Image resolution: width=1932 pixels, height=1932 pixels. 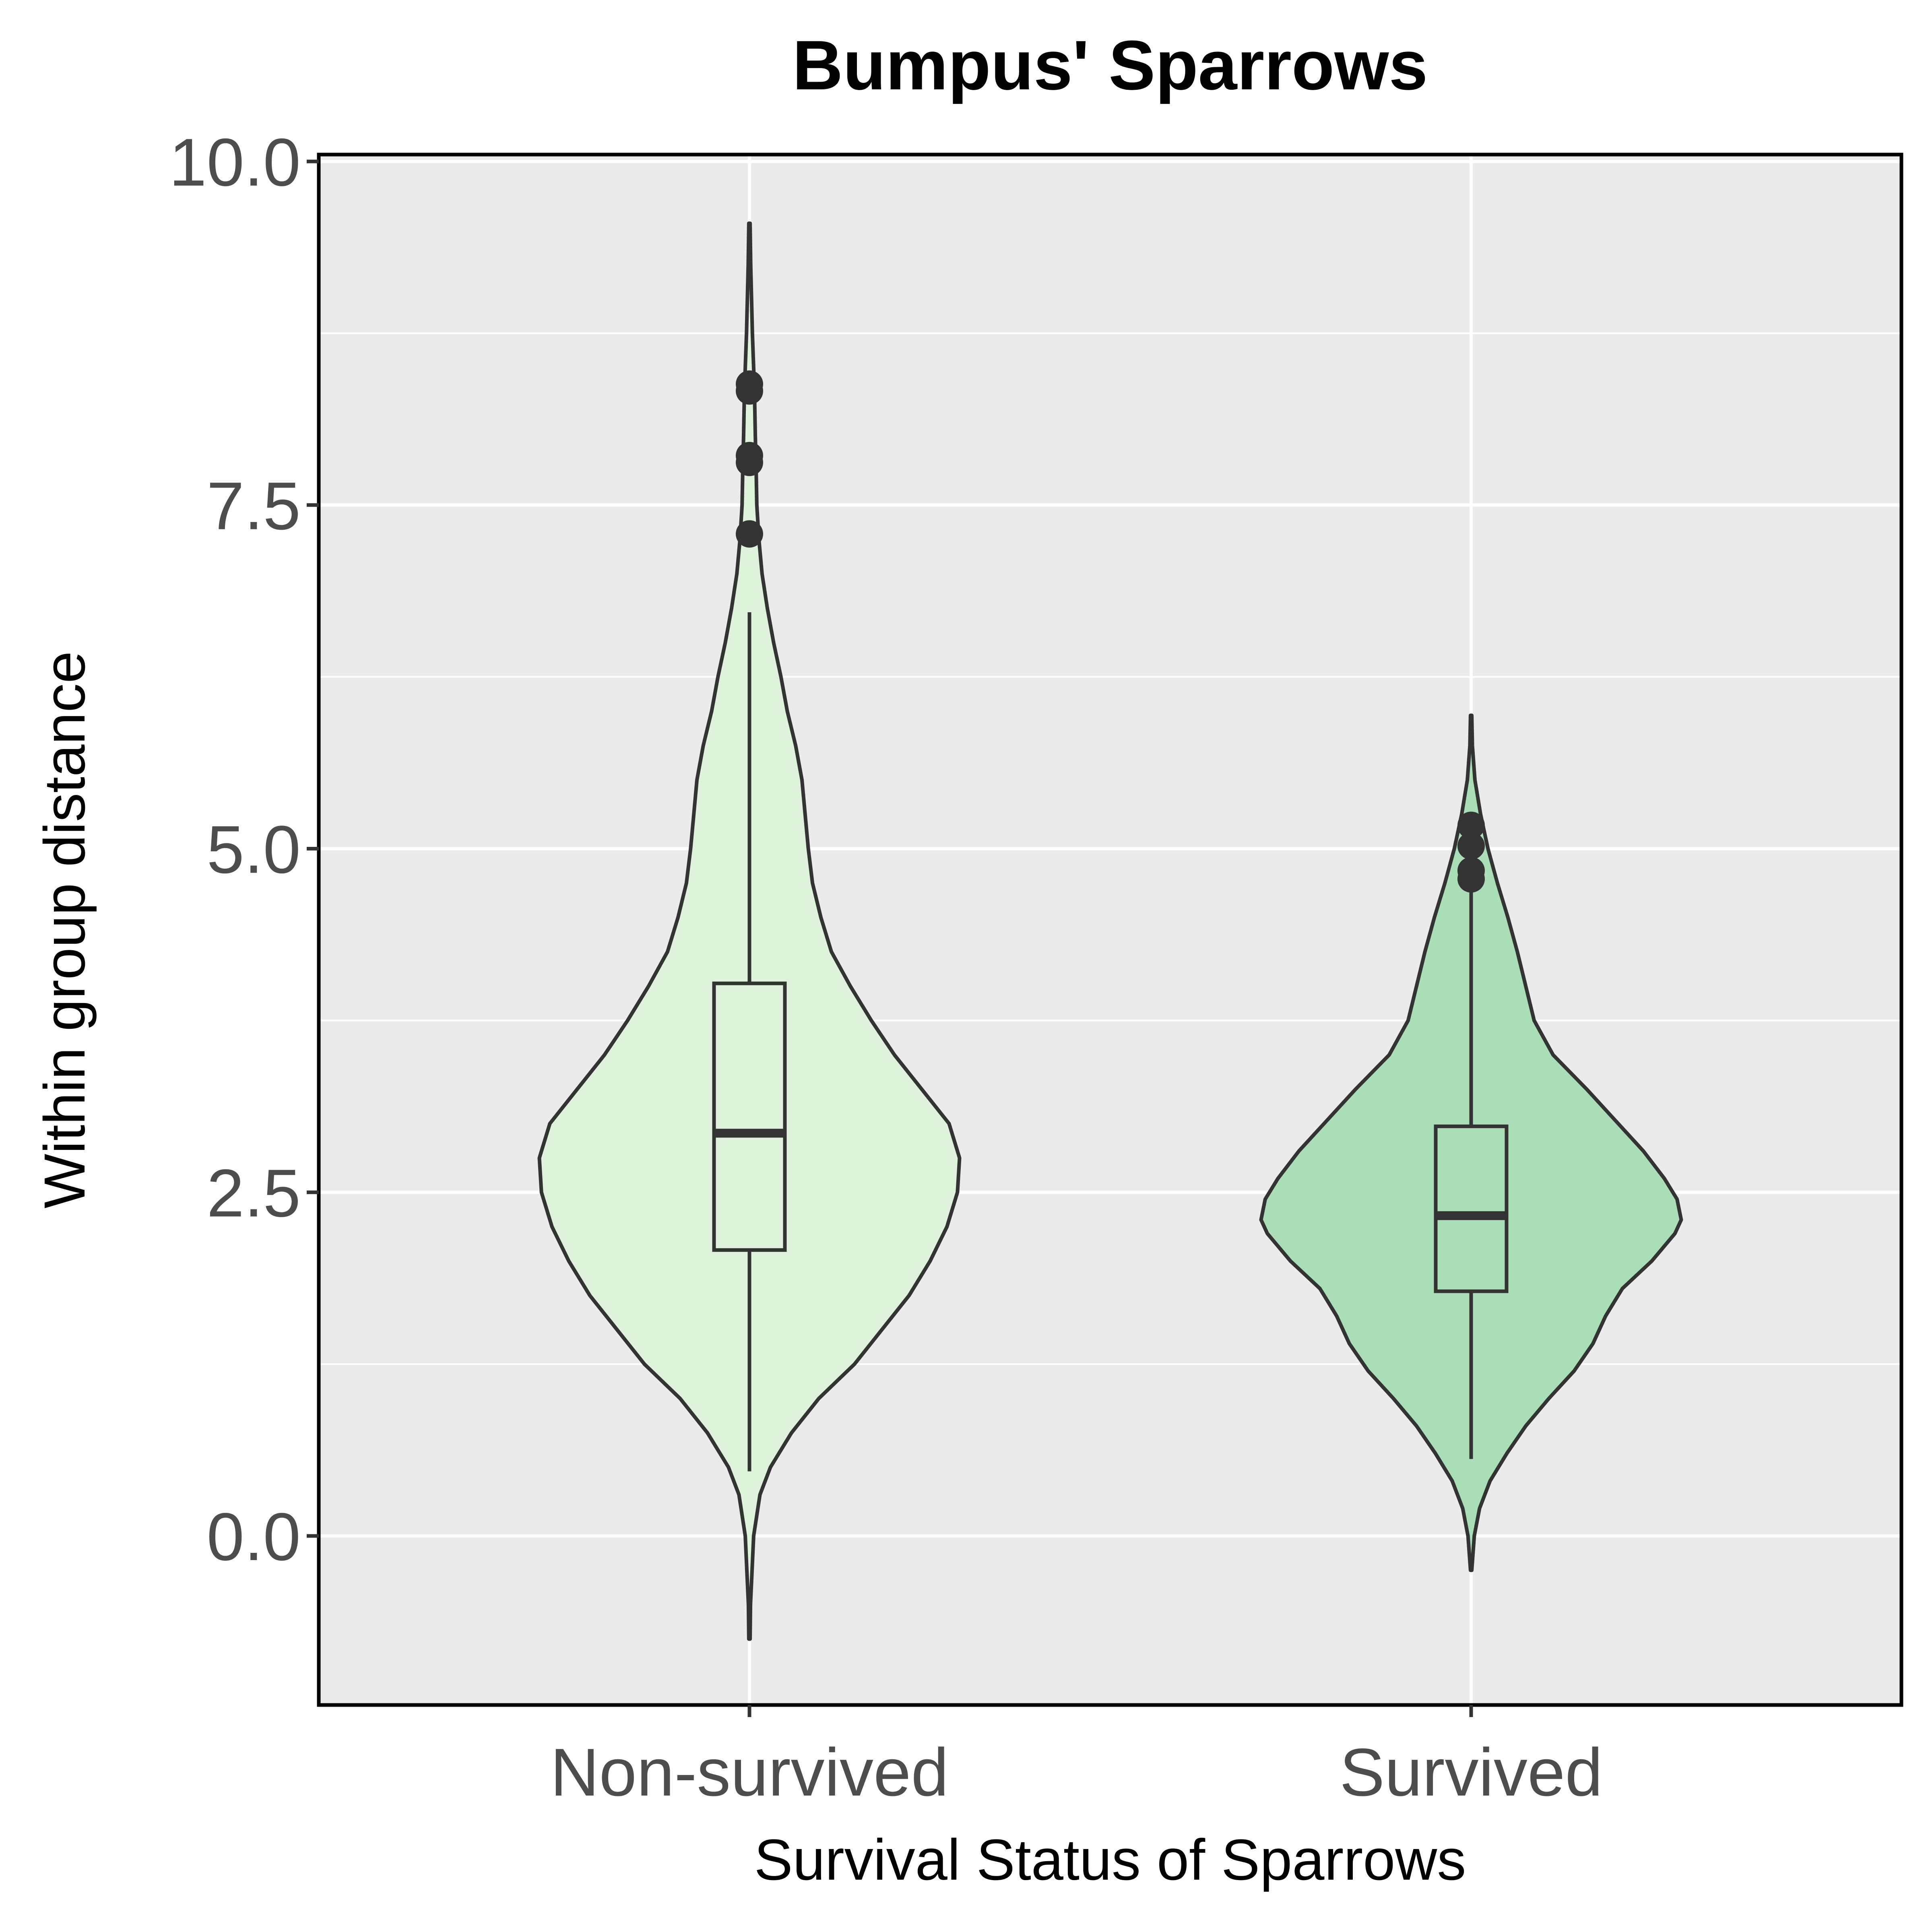 I want to click on chart-title: Bumpus' Sparrows, so click(x=1110, y=65).